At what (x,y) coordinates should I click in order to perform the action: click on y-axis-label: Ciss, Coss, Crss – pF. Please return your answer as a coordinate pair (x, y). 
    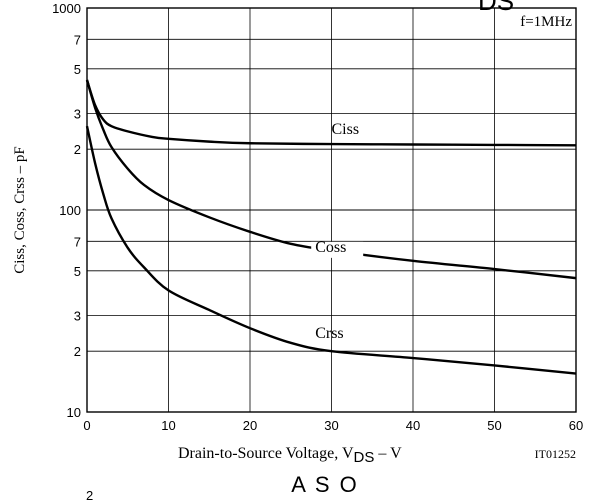
    Looking at the image, I should click on (20, 210).